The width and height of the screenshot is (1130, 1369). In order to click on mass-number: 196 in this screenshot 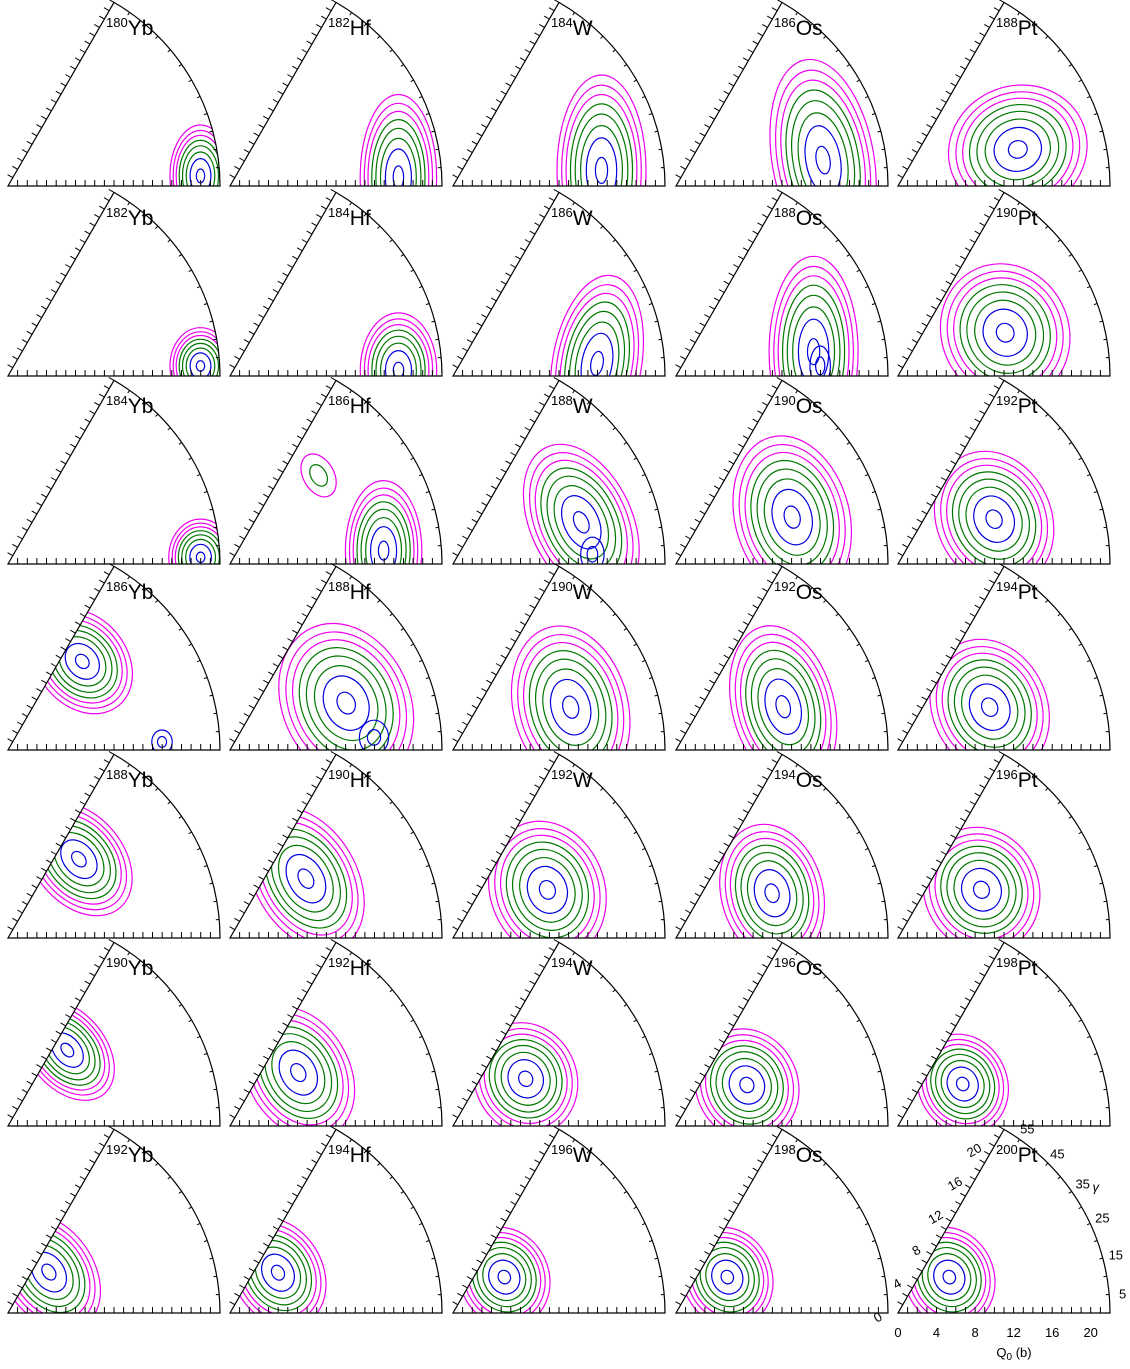, I will do `click(785, 962)`.